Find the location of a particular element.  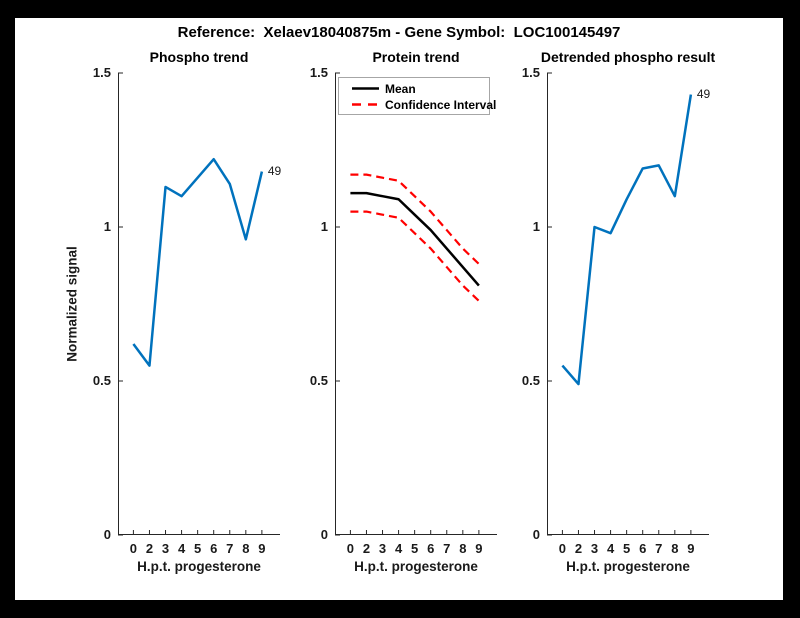

legend-row-mean: Mean is located at coordinates (414, 88).